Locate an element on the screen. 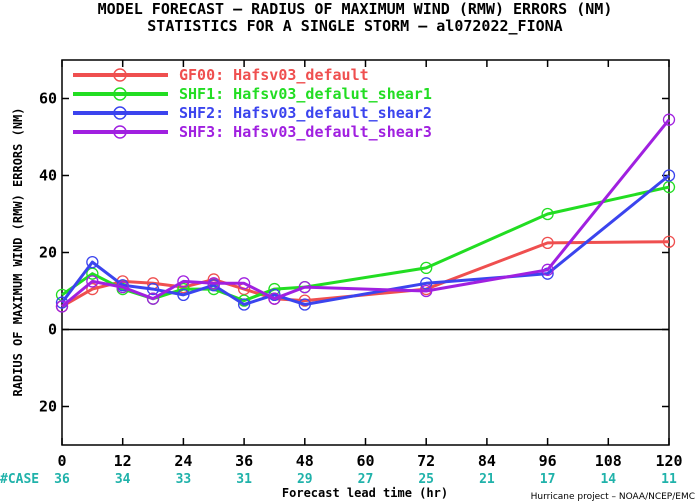 This screenshot has width=700, height=503. y-axis-label: RADIUS OF MAXIMUM WIND (RMW) ERRORS (NM) is located at coordinates (18, 252).